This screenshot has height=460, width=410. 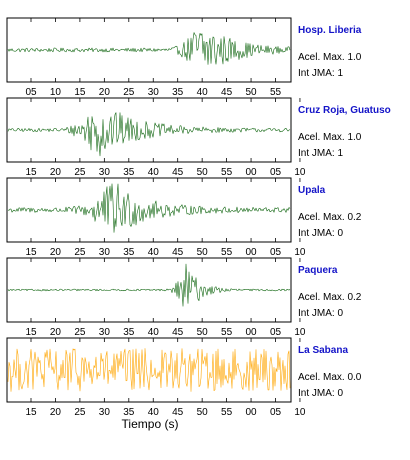 I want to click on station-name: Upala, so click(x=312, y=190).